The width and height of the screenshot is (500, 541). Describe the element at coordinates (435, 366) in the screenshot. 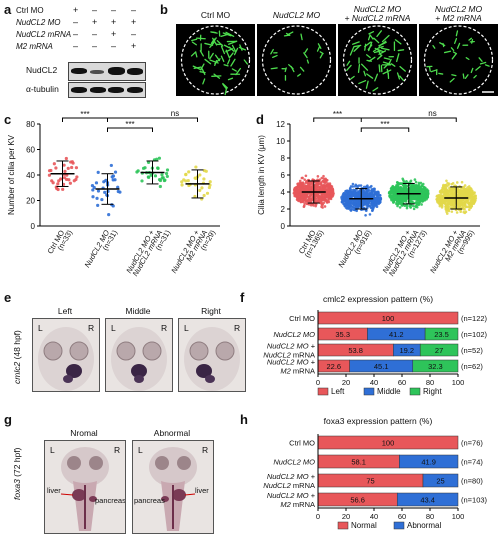

I see `bar-segment` at that location.